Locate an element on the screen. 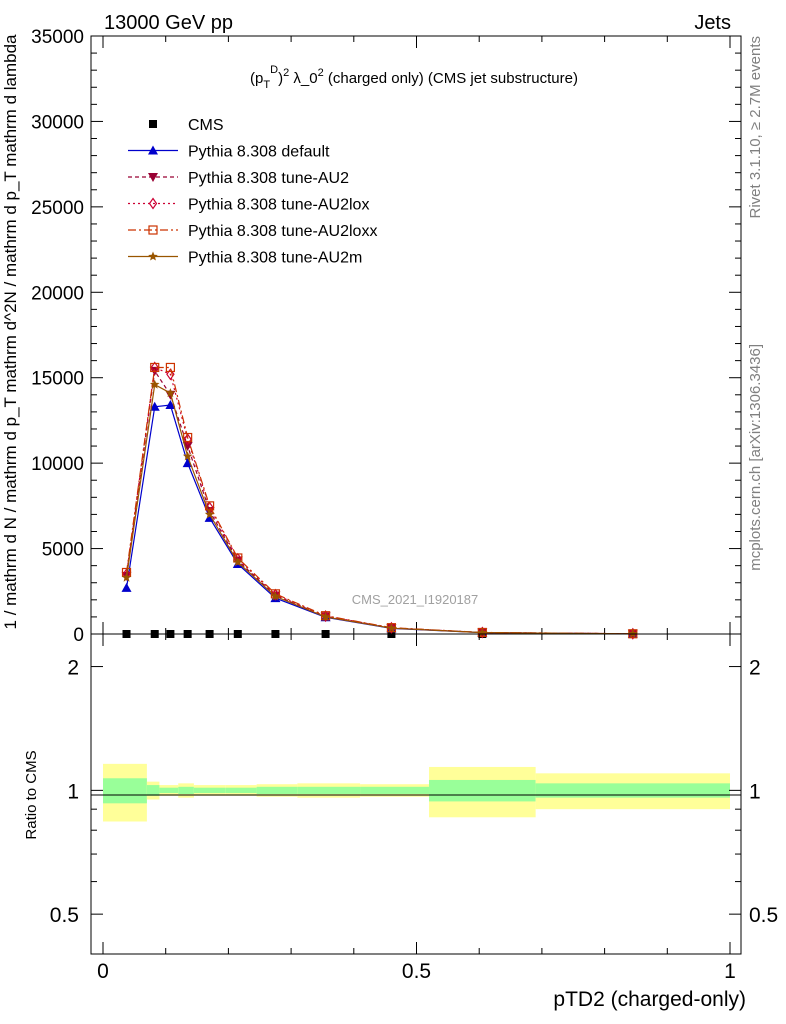  ratio-y-tick-label: 1 is located at coordinates (73, 791).